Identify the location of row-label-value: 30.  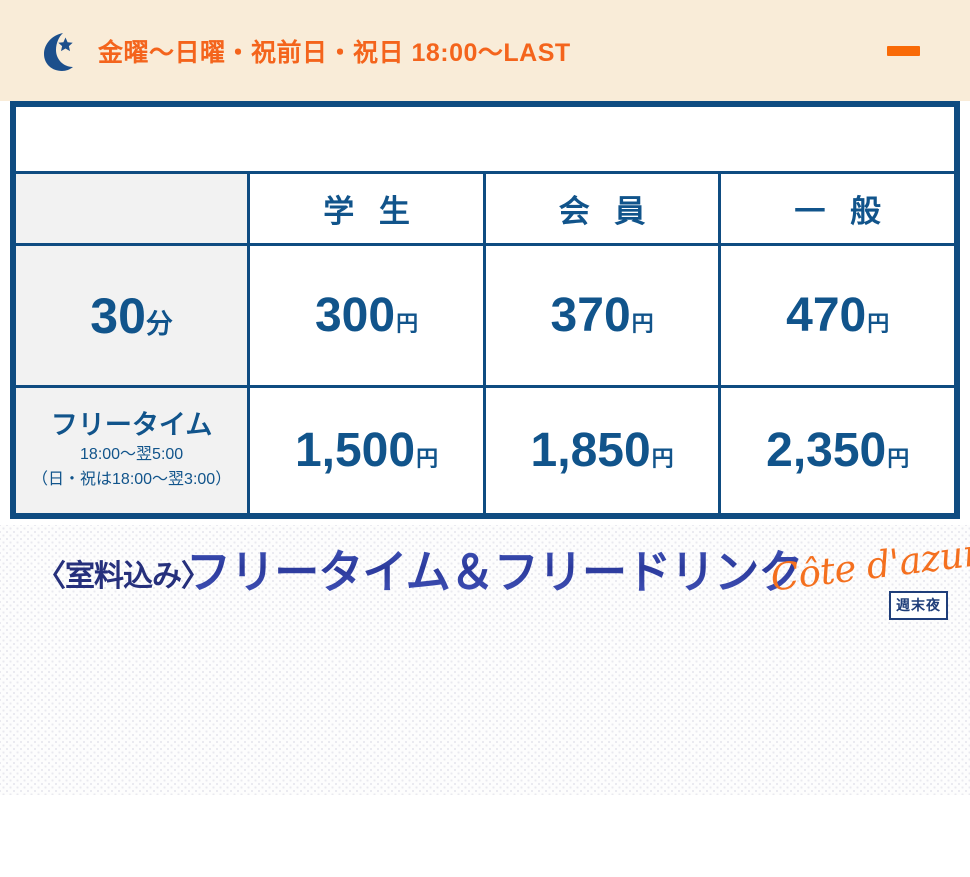
(118, 315).